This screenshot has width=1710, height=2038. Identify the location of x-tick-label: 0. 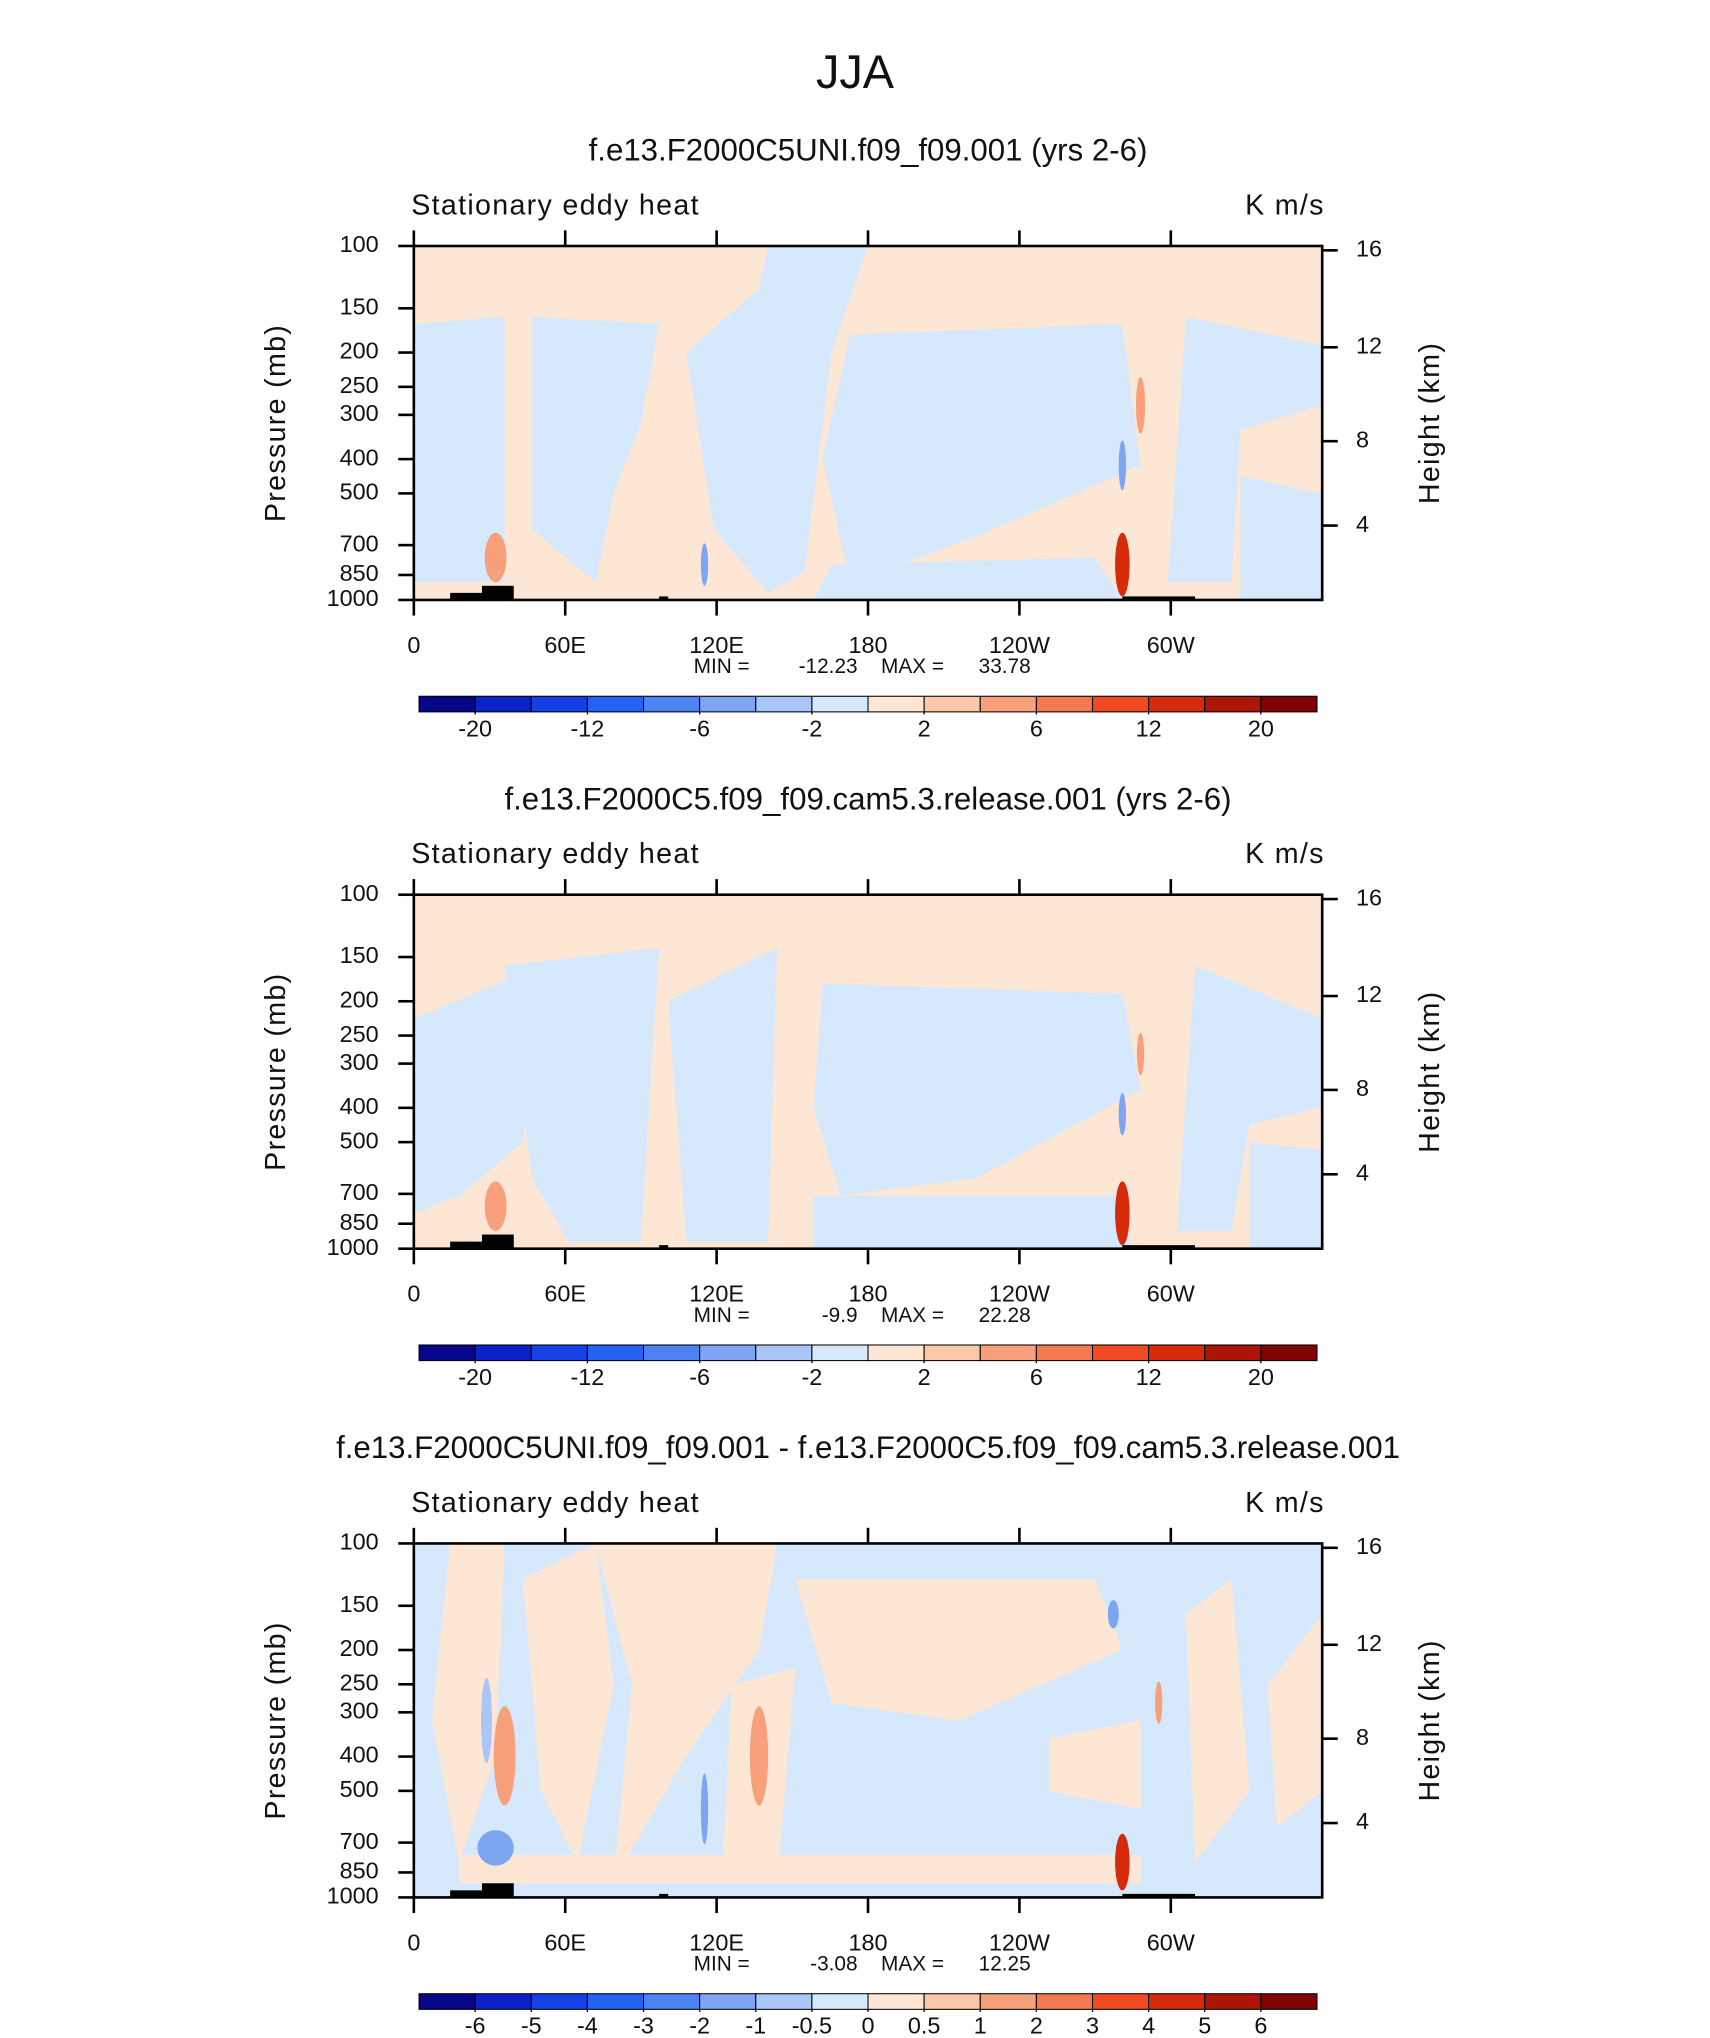
(413, 1294).